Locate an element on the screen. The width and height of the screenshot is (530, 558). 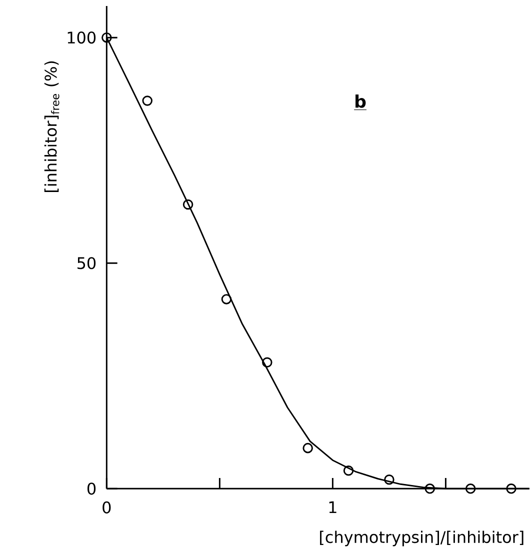
y-axis-title: [inhibitor]$_{free}$ (%) is located at coordinates (52, 126).